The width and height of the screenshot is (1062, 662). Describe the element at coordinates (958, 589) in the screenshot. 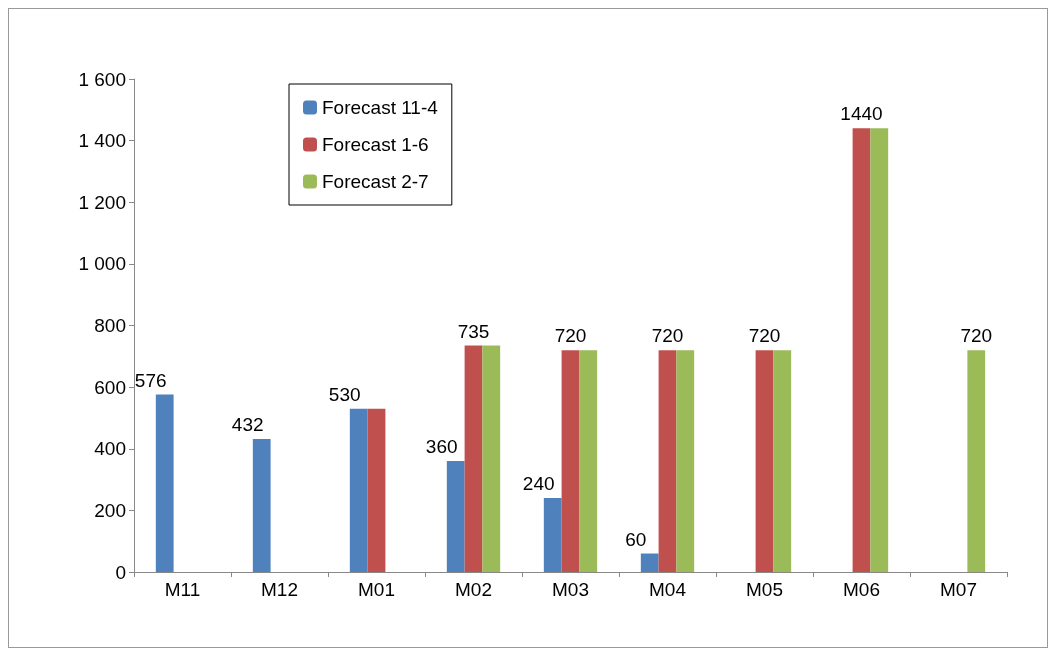

I see `x-tick-label: M07` at that location.